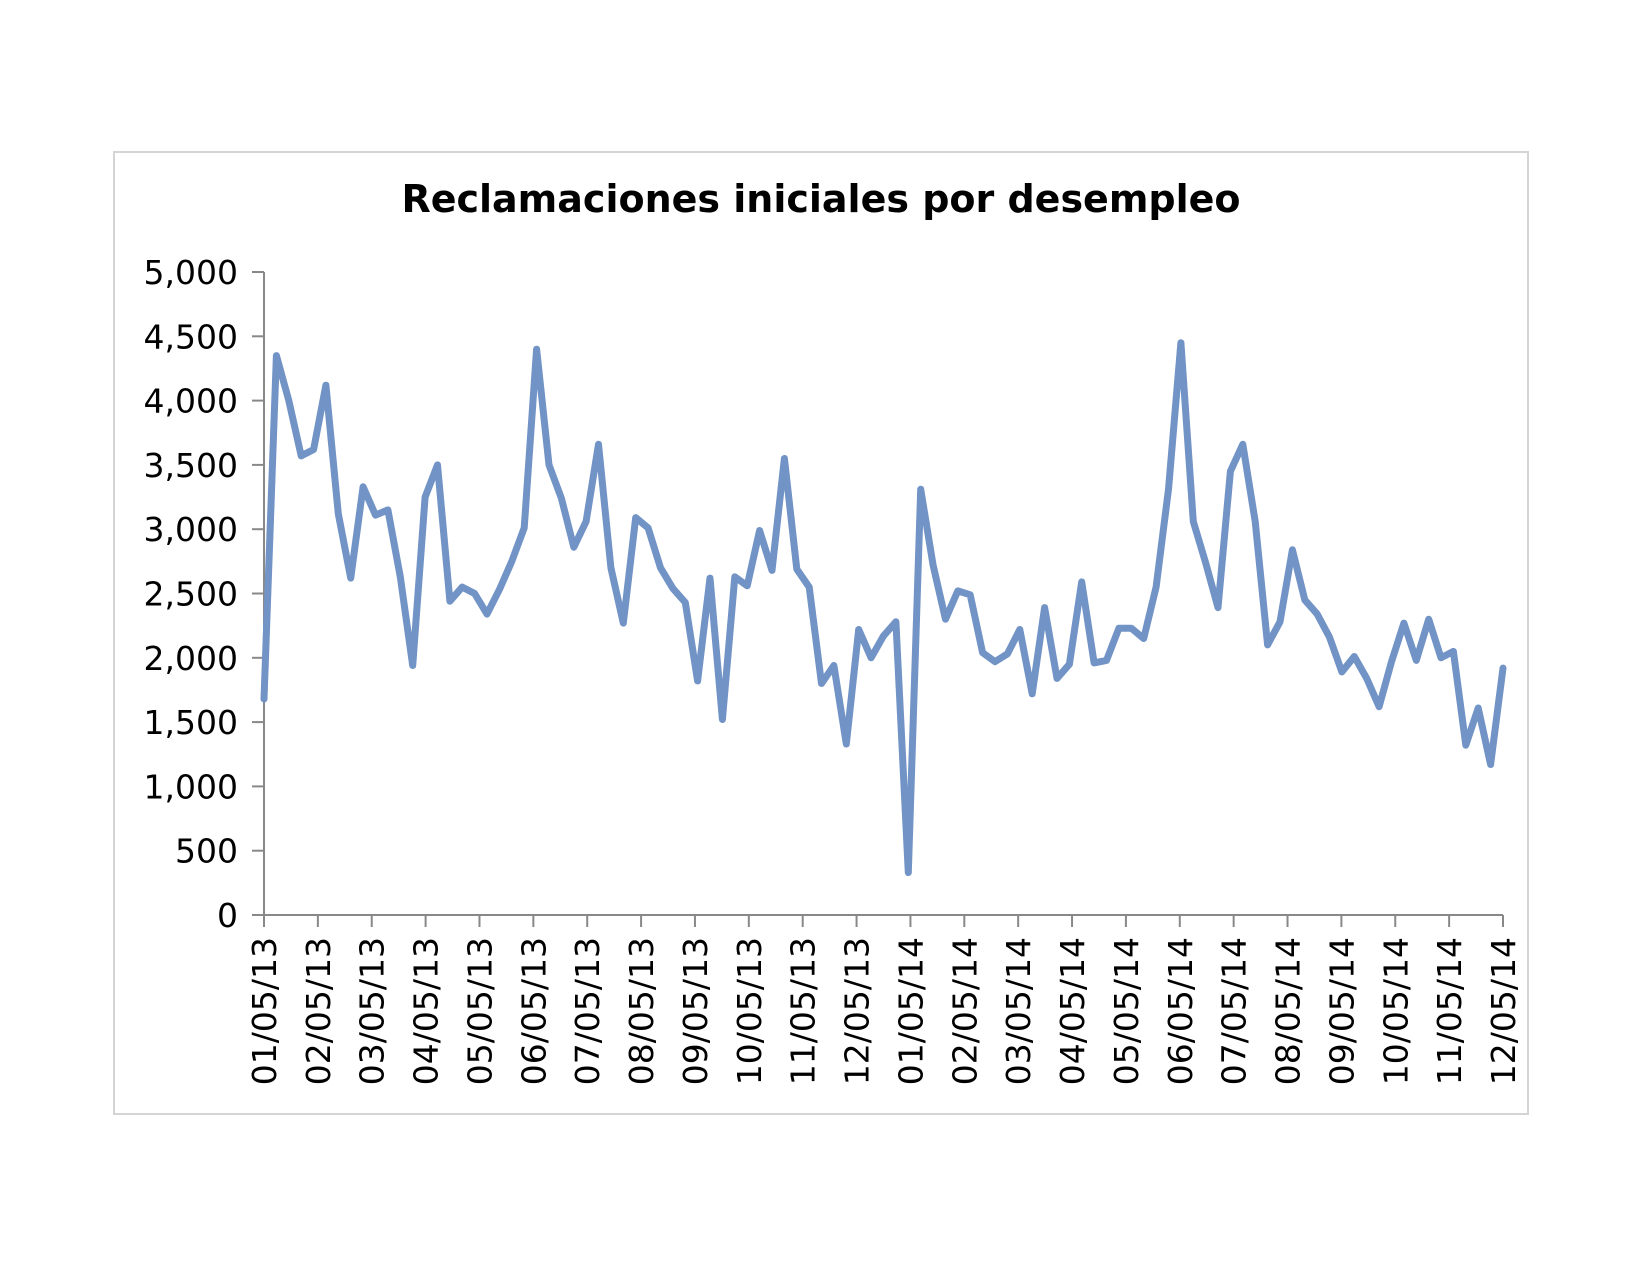 The image size is (1650, 1275). I want to click on x-tick-label: 05/05/13, so click(479, 1011).